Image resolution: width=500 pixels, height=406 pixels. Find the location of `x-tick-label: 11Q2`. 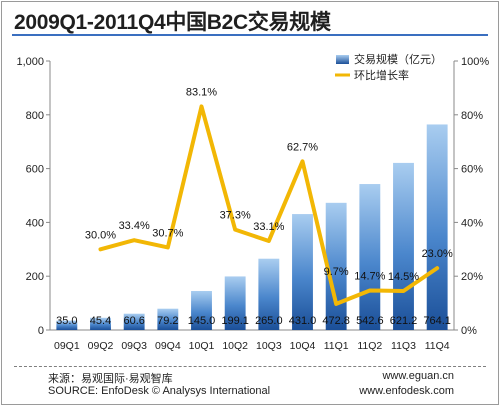

x-tick-label: 11Q2 is located at coordinates (369, 346).